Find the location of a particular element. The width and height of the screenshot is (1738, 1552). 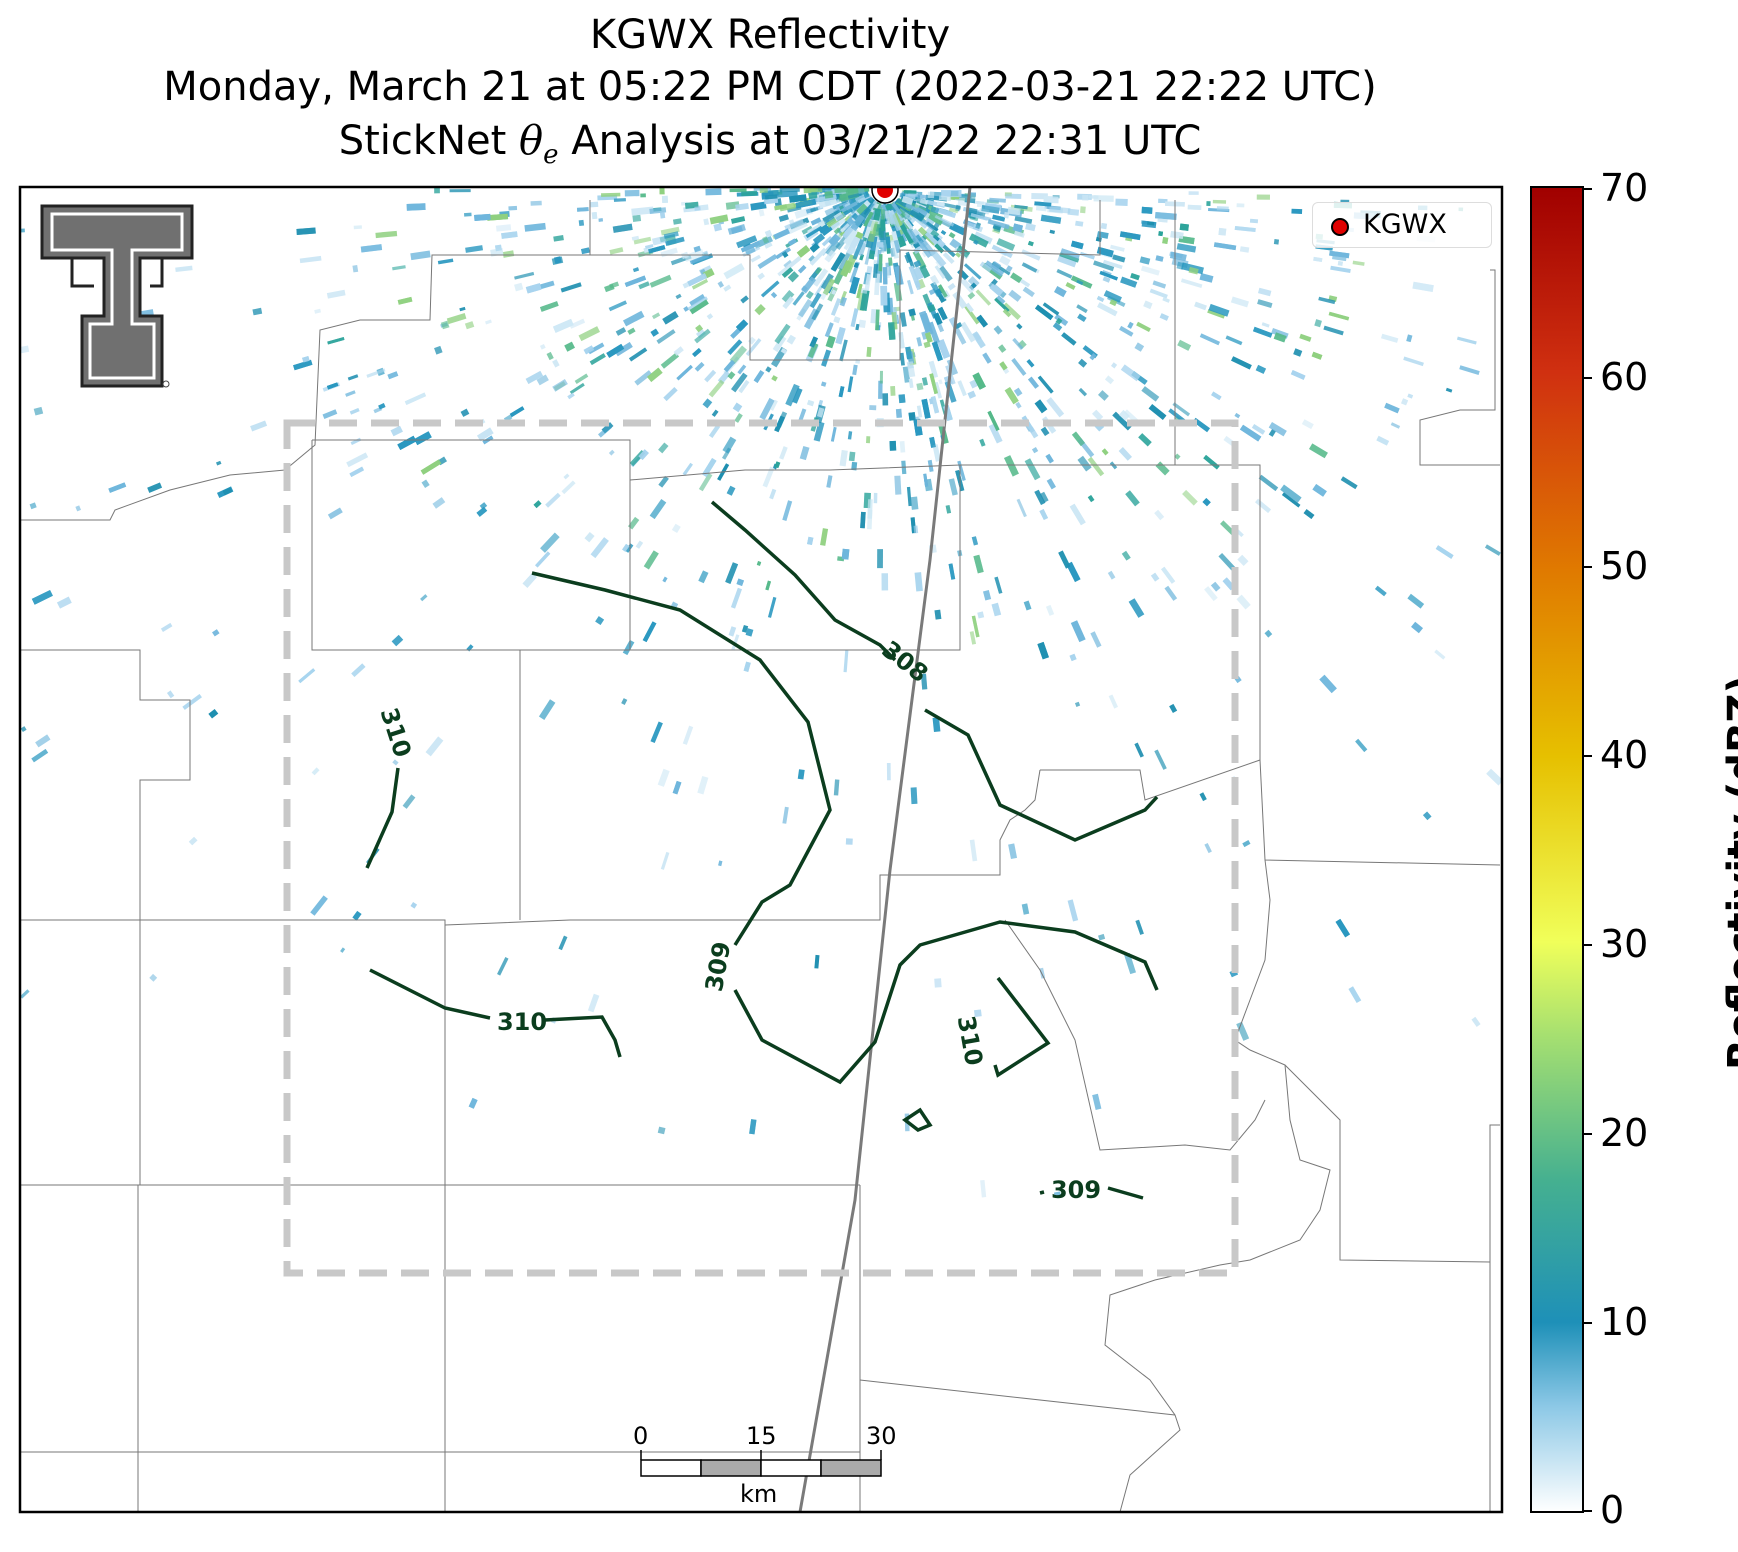

county-line is located at coordinates (1150, 780).